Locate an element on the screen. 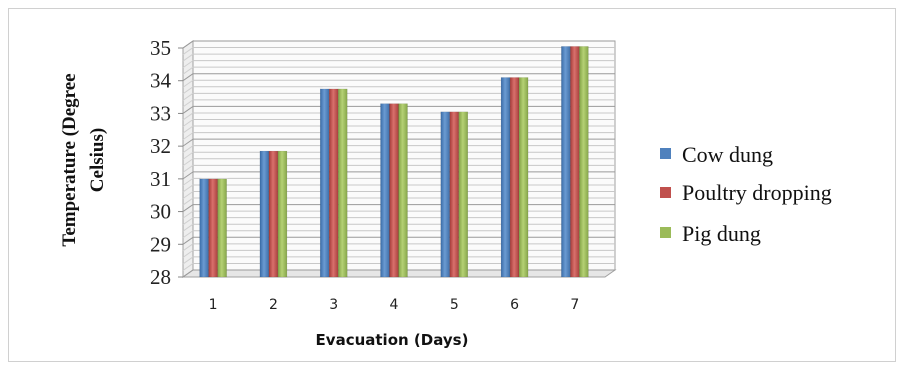 This screenshot has height=370, width=904. y-tick-label: 33 is located at coordinates (160, 113).